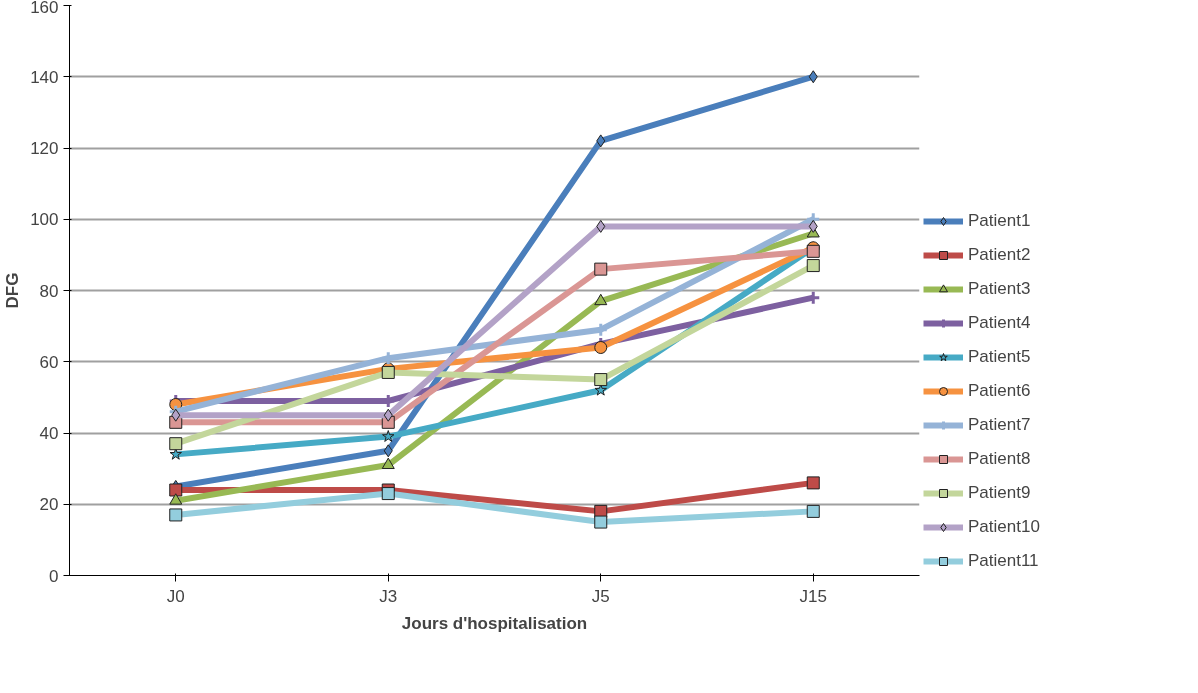 The width and height of the screenshot is (1198, 693). I want to click on x-tick-label: J3, so click(388, 596).